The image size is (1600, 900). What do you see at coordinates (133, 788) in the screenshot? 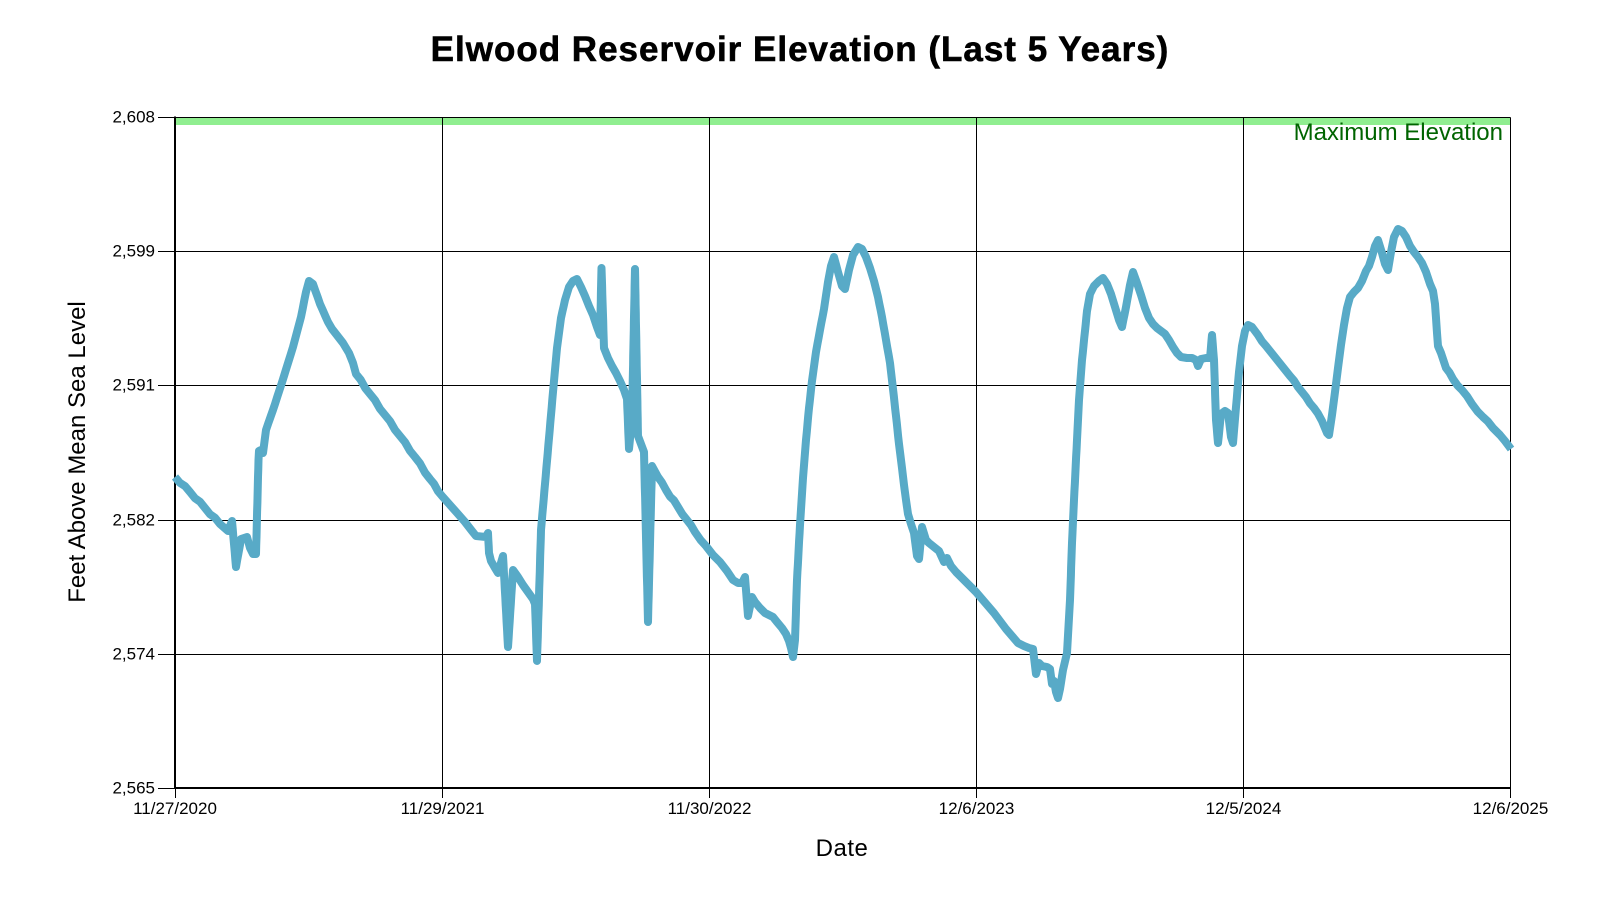
I see `svg-text: 2,565` at bounding box center [133, 788].